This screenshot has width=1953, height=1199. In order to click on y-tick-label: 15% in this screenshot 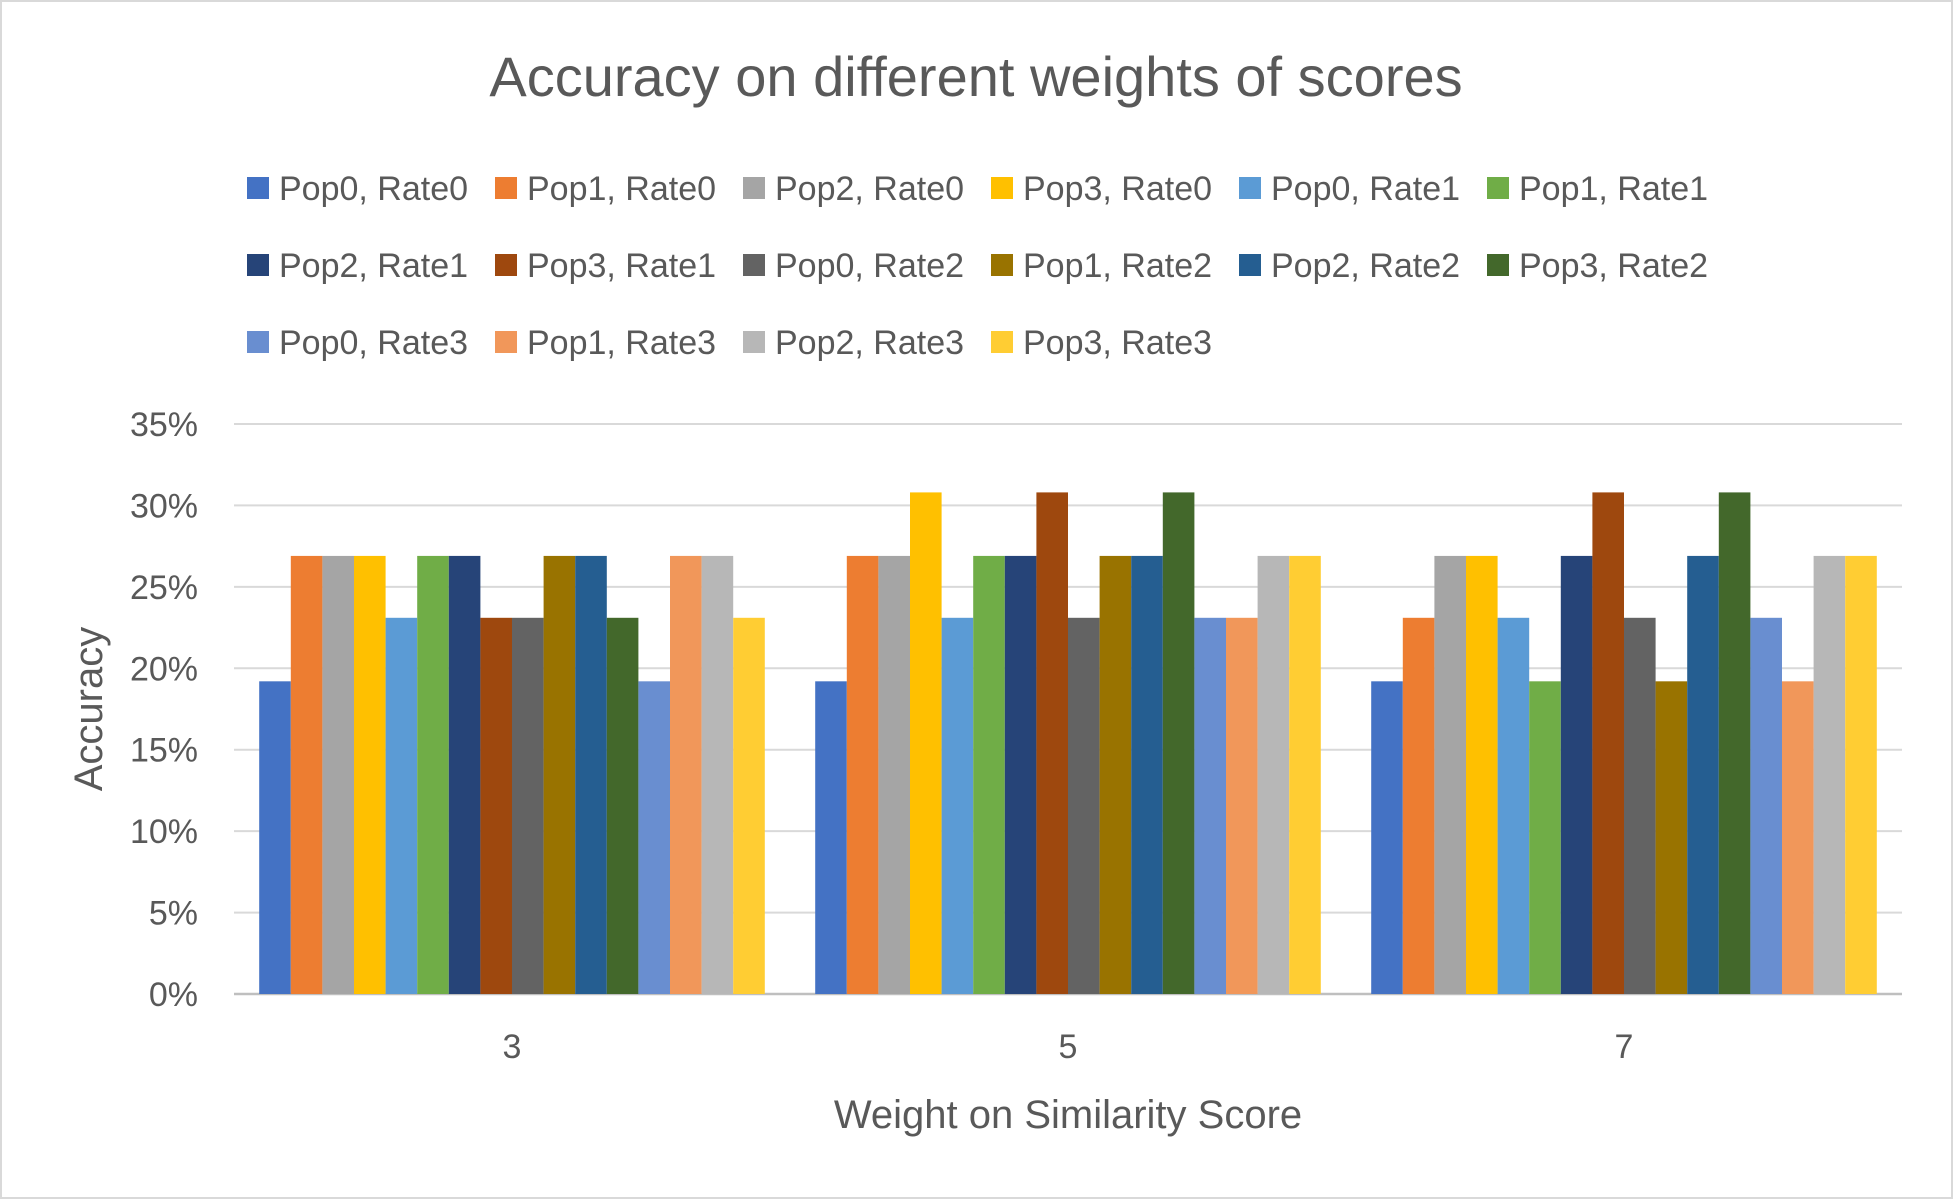, I will do `click(164, 751)`.